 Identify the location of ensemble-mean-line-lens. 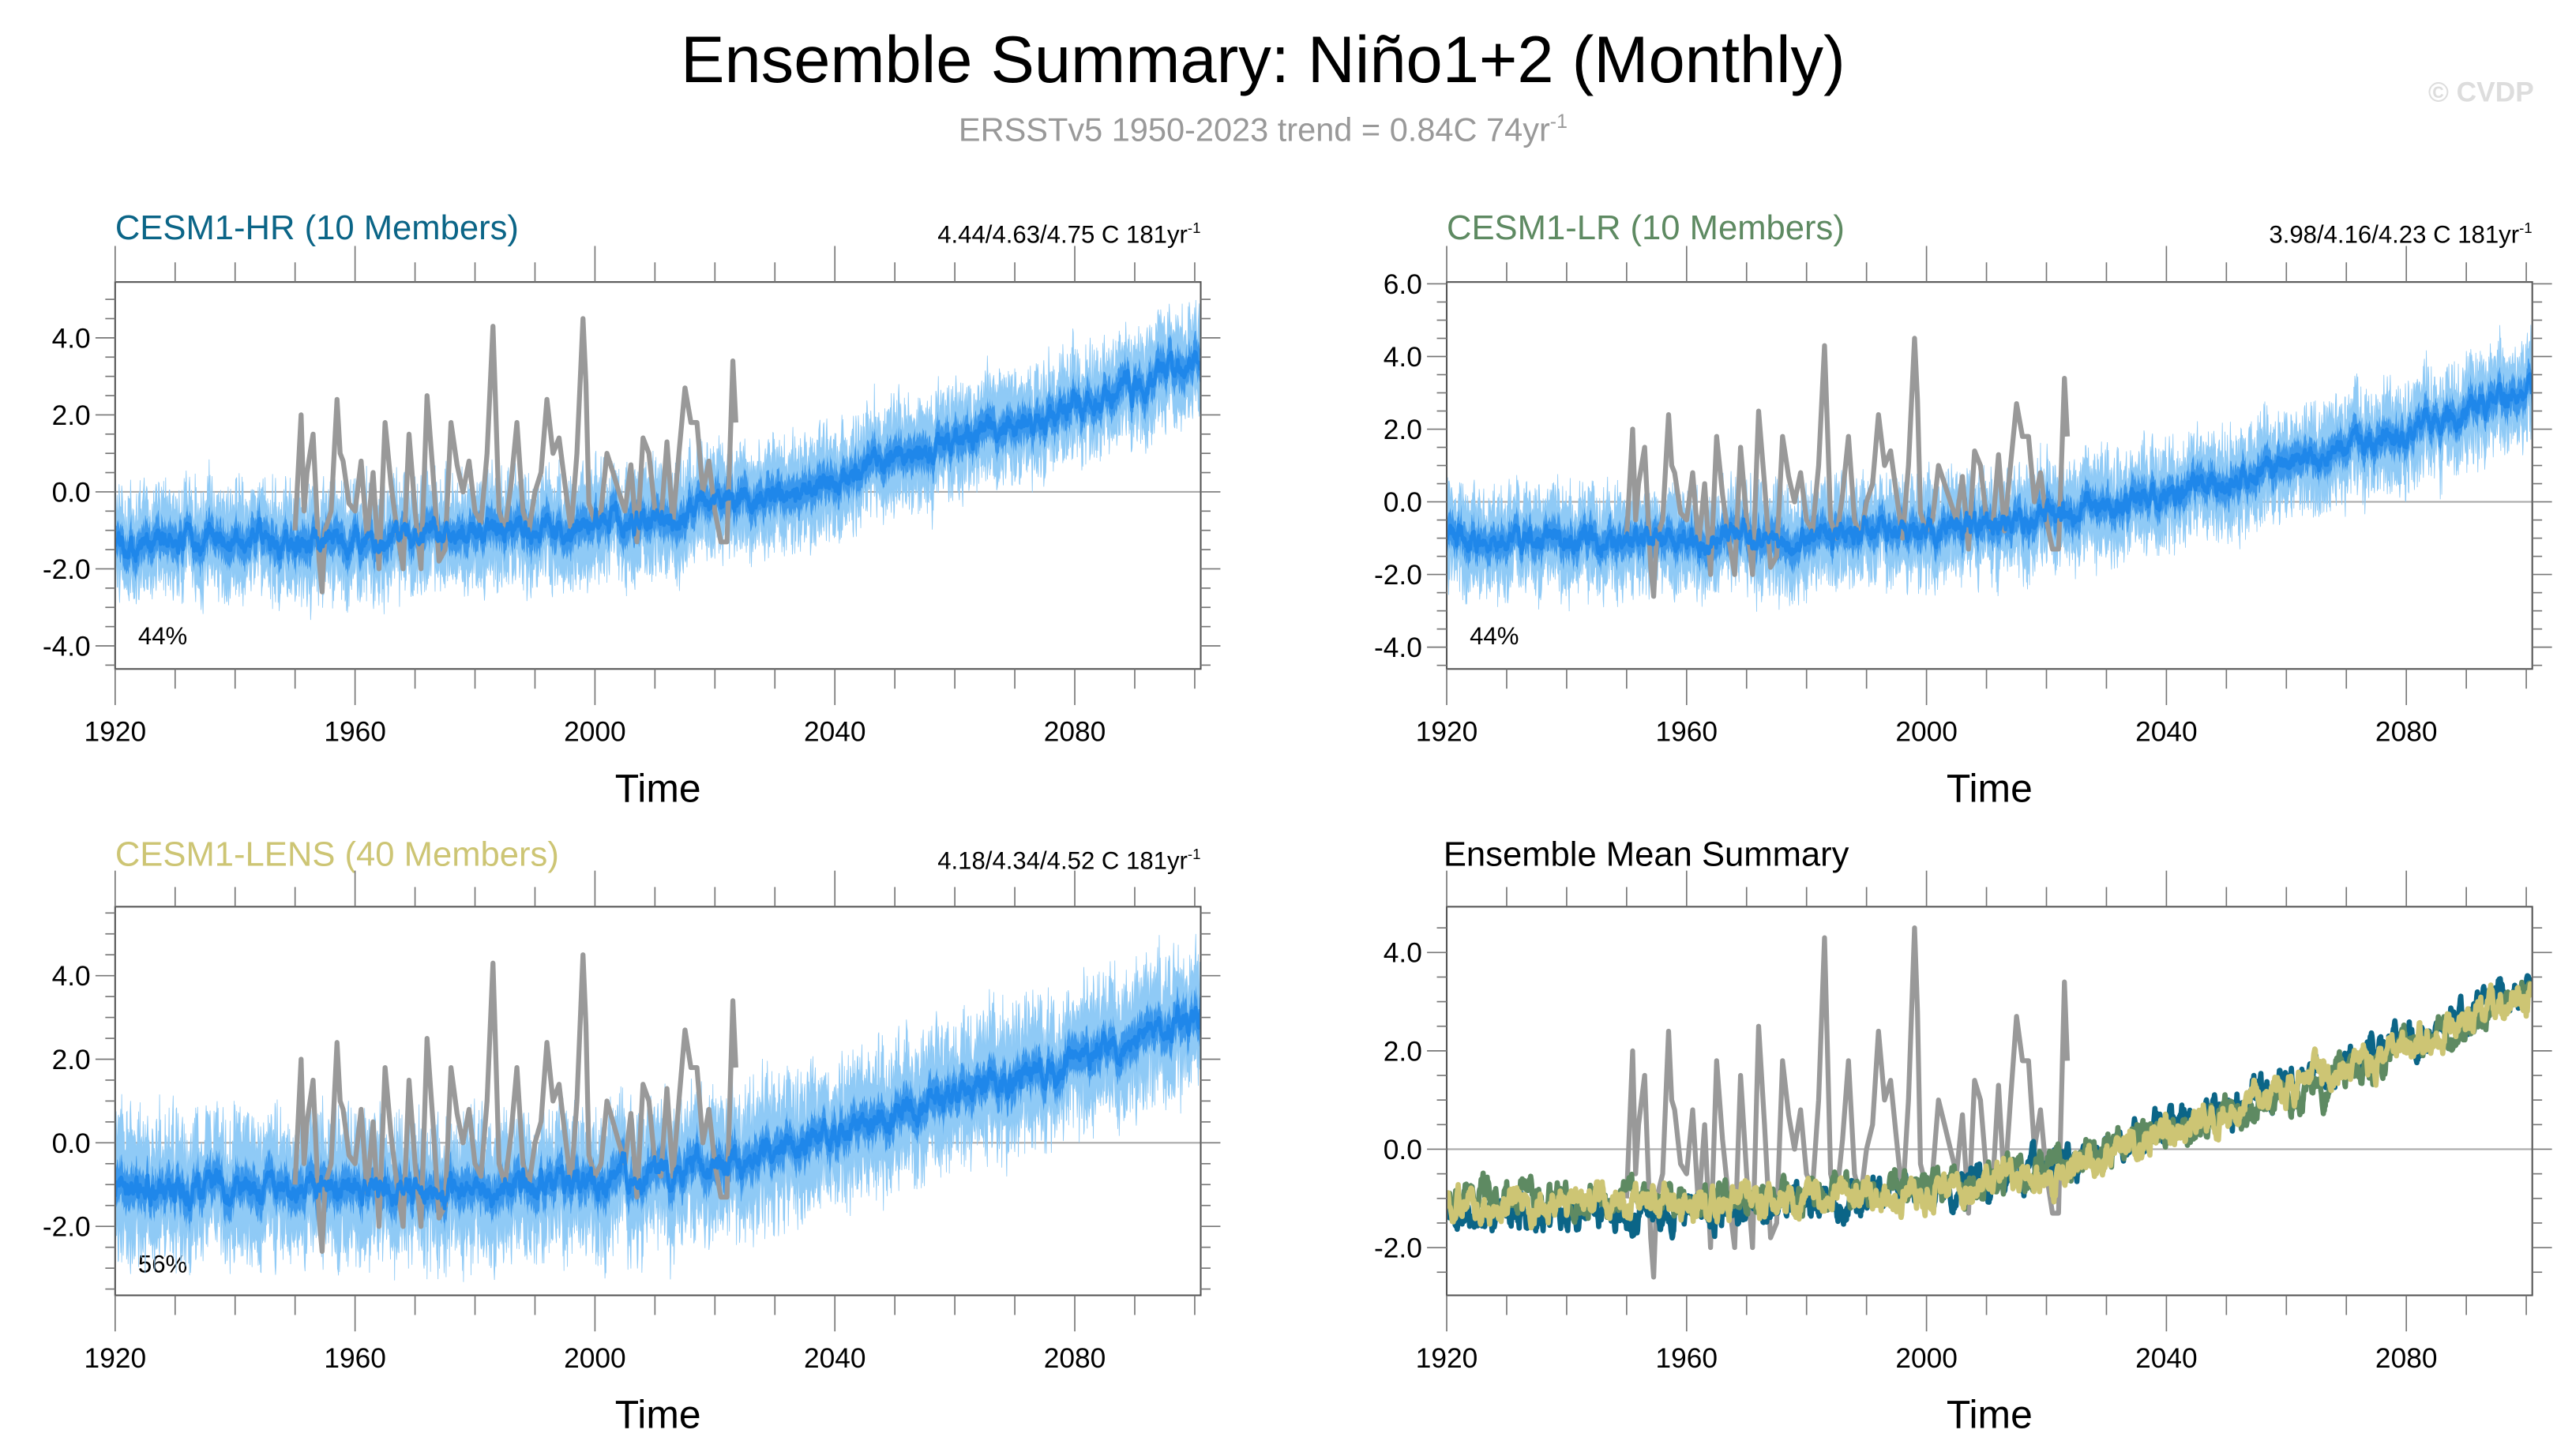
(1990, 1106).